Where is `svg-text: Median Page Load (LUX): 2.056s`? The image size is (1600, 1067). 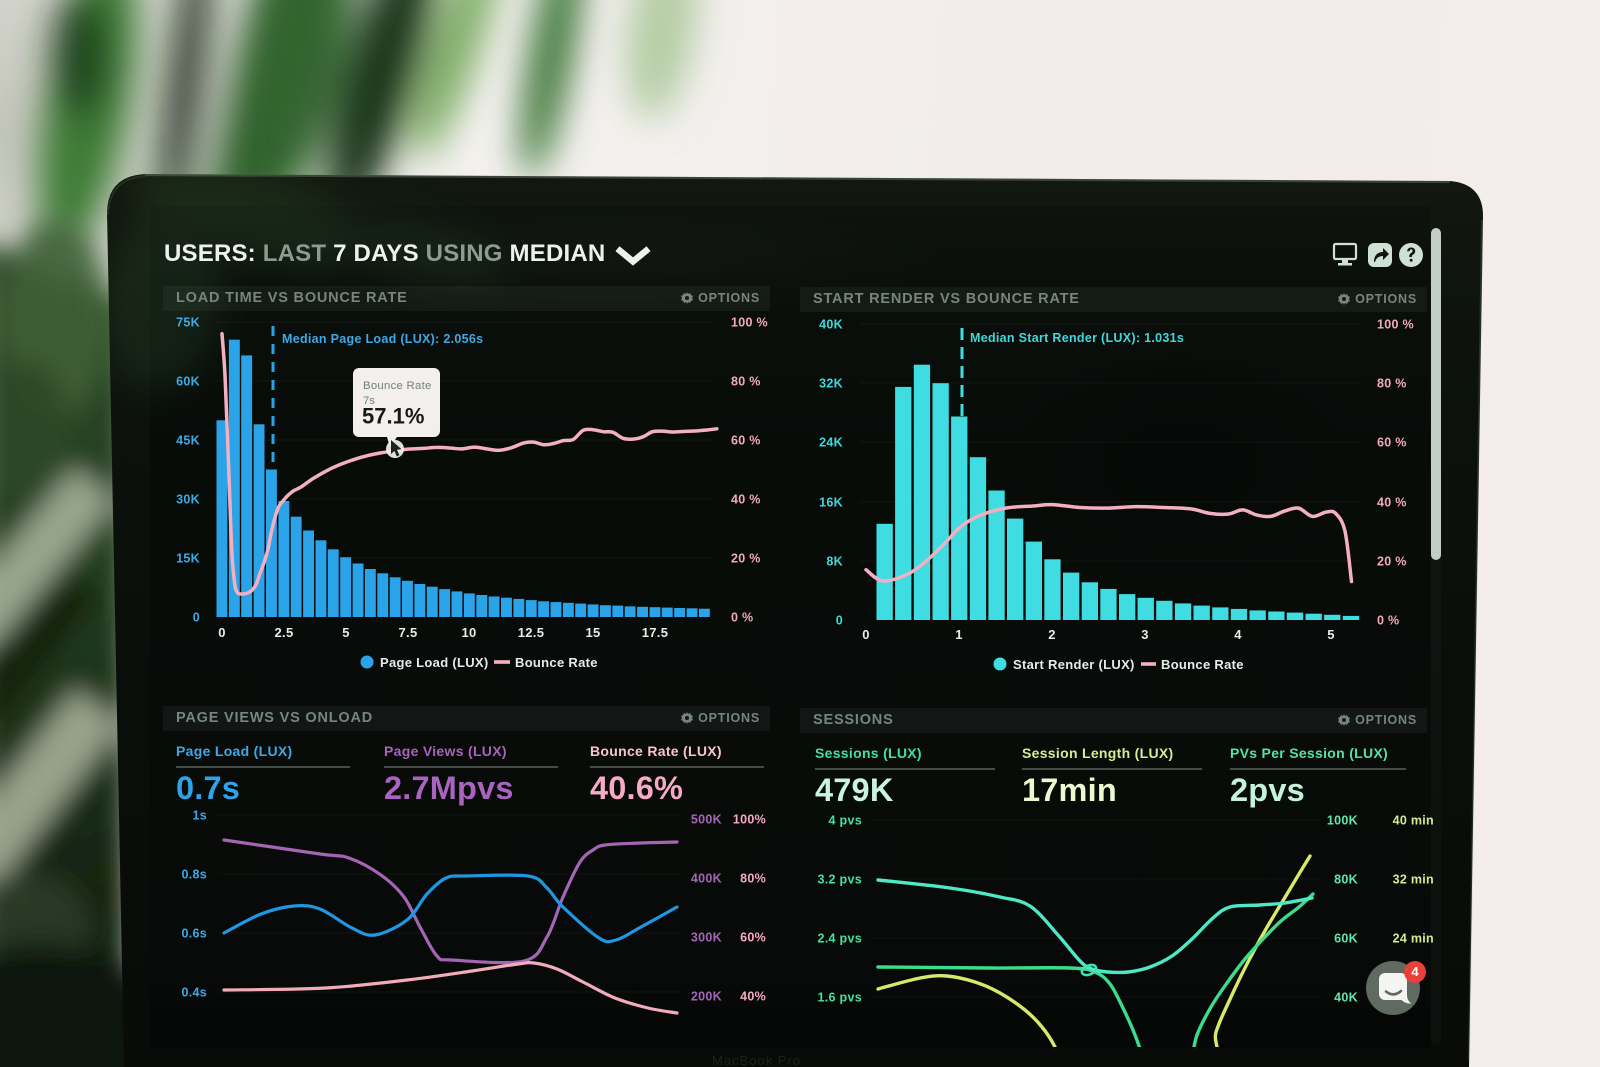
svg-text: Median Page Load (LUX): 2.056s is located at coordinates (382, 339).